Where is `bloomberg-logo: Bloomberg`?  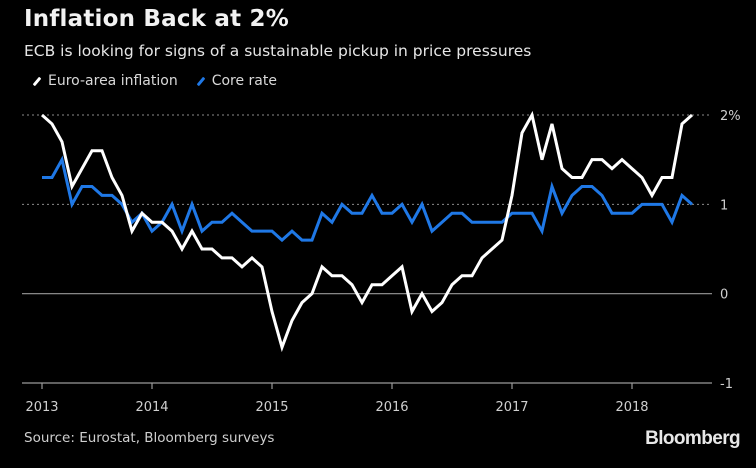
bloomberg-logo: Bloomberg is located at coordinates (692, 438).